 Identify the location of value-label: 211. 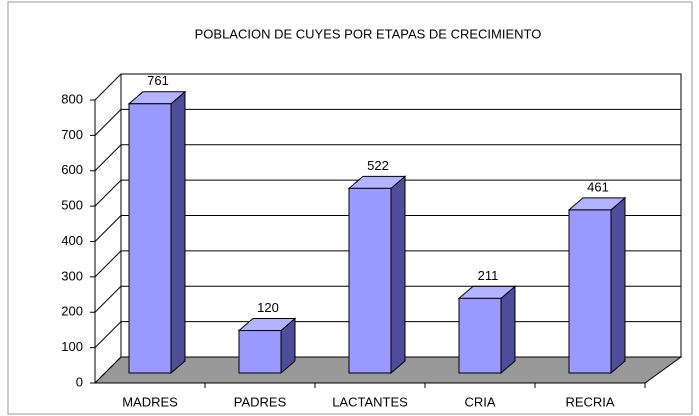
(488, 275).